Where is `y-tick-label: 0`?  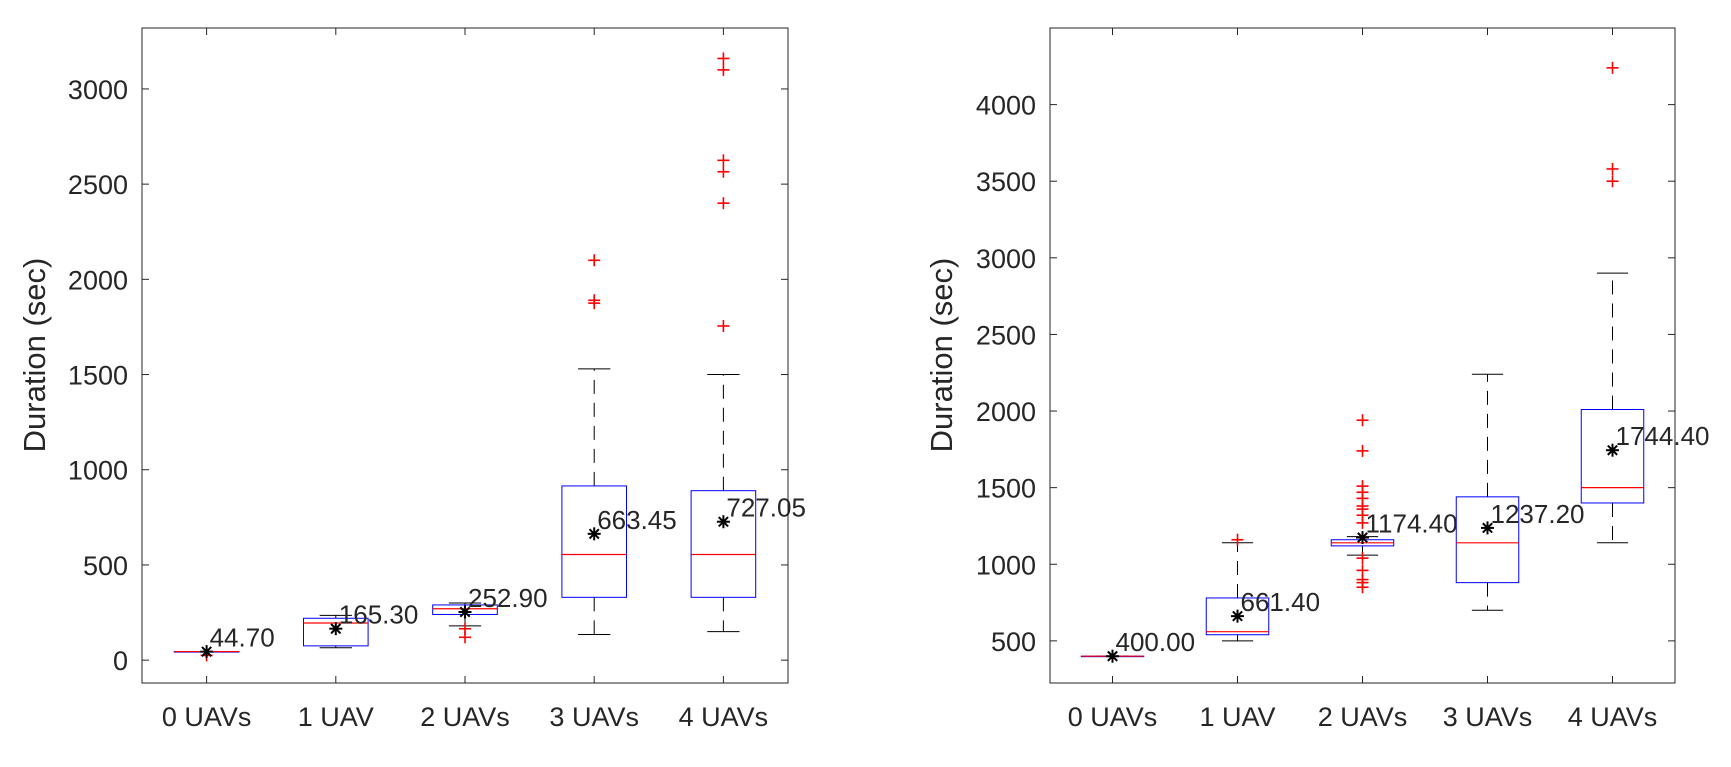
y-tick-label: 0 is located at coordinates (120, 661).